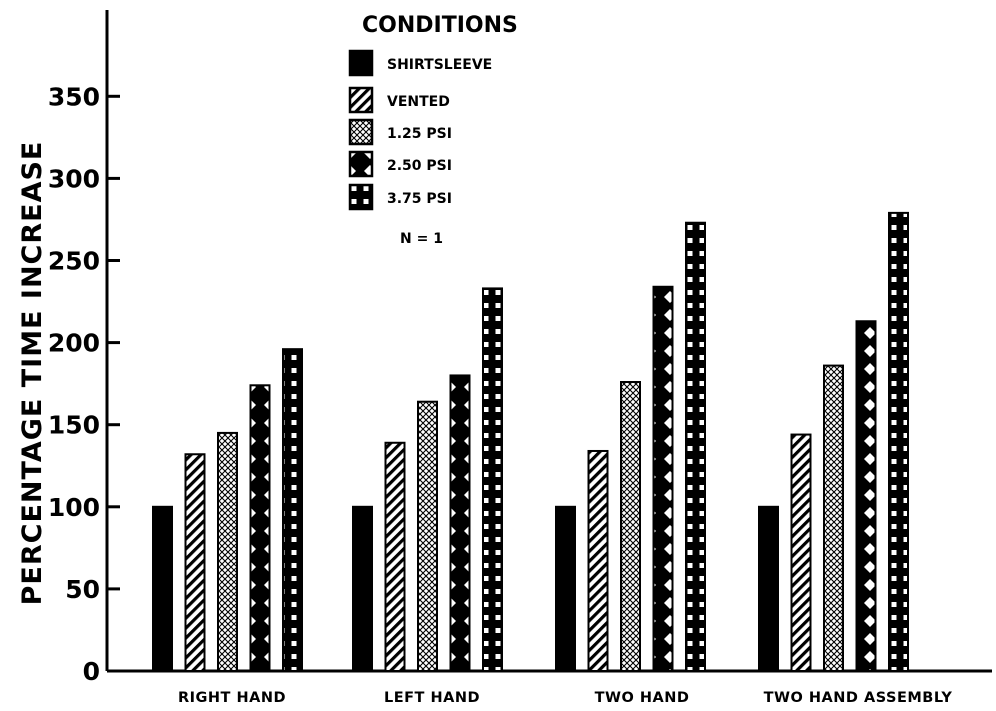 This screenshot has height=711, width=996. What do you see at coordinates (419, 134) in the screenshot?
I see `legend-label-1-25-psi: 1.25 PSI` at bounding box center [419, 134].